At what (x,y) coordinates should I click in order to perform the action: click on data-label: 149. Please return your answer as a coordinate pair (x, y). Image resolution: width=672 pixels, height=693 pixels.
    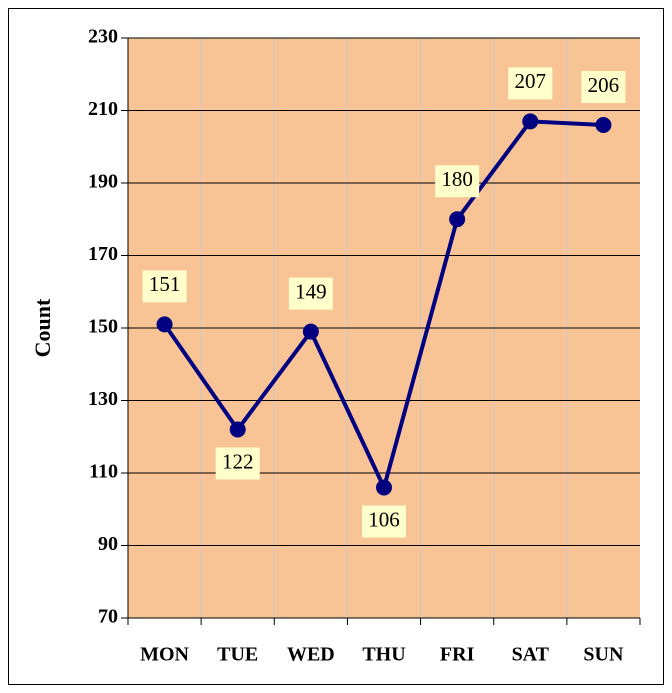
    Looking at the image, I should click on (311, 291).